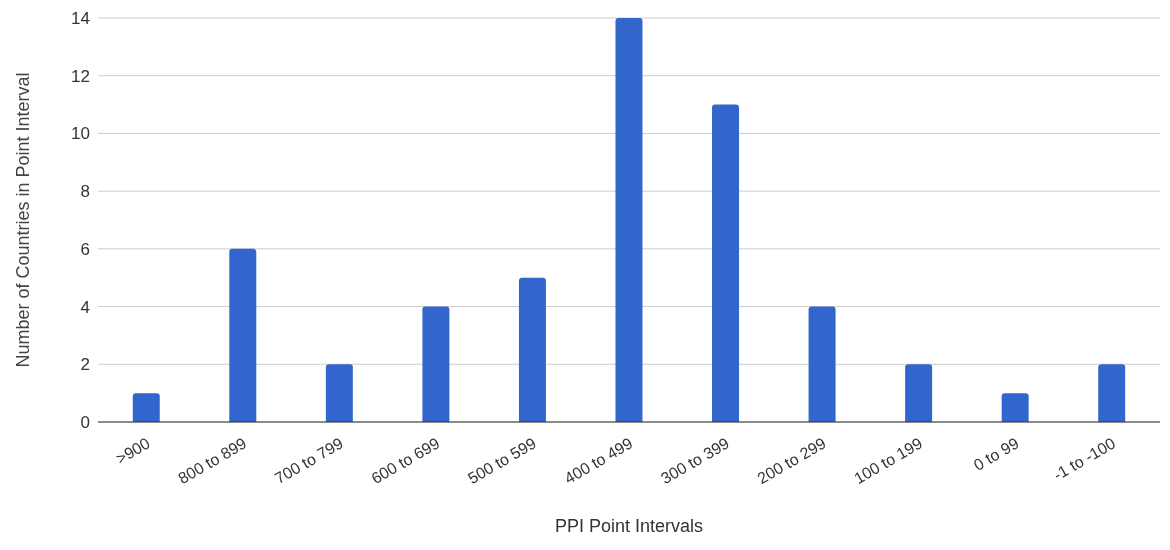 The width and height of the screenshot is (1170, 550). I want to click on y-tick-label: 2, so click(85, 365).